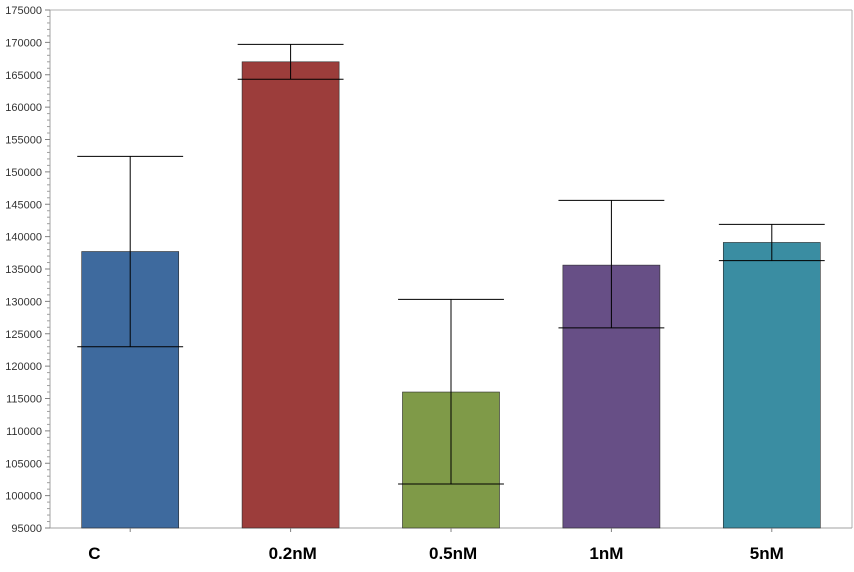  What do you see at coordinates (23, 108) in the screenshot?
I see `y-tick-label: 160000` at bounding box center [23, 108].